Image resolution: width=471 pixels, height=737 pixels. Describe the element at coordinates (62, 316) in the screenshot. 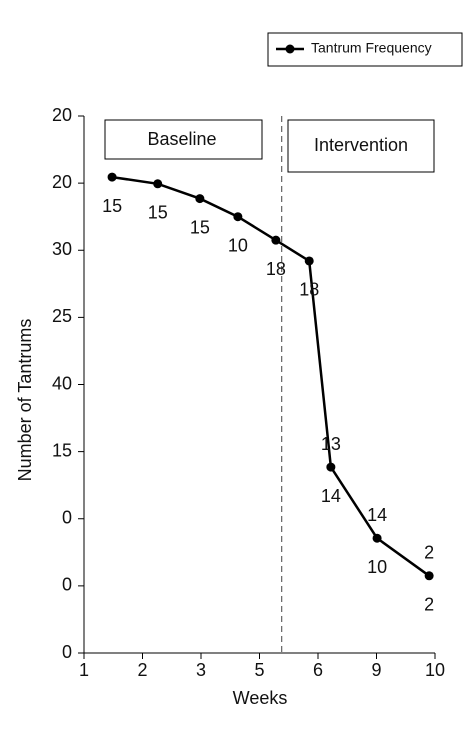

I see `y-tick-label: 25` at that location.